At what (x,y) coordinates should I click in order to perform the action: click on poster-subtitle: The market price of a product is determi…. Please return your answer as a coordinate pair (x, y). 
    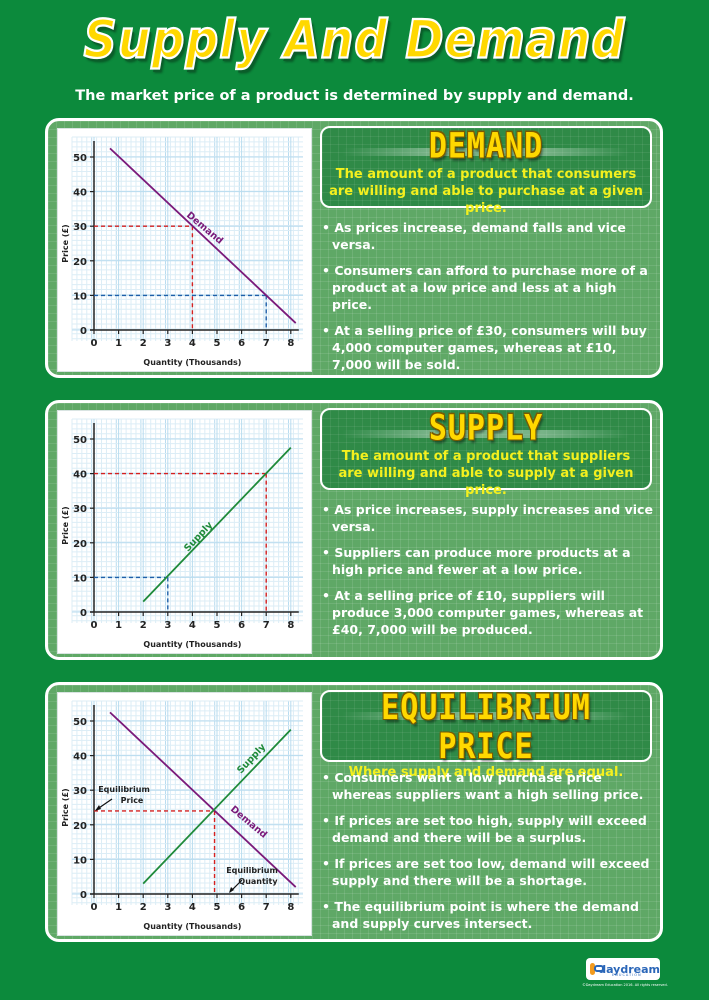
    Looking at the image, I should click on (354, 96).